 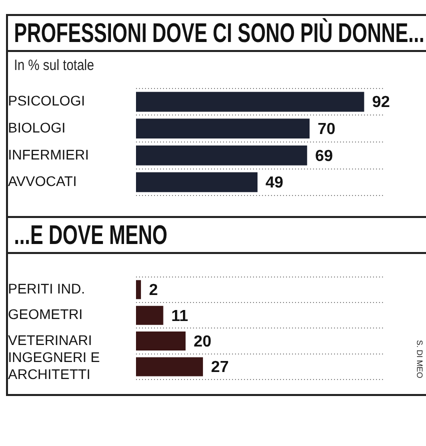 I want to click on y-tick-label: GEOMETRI, so click(x=45, y=314).